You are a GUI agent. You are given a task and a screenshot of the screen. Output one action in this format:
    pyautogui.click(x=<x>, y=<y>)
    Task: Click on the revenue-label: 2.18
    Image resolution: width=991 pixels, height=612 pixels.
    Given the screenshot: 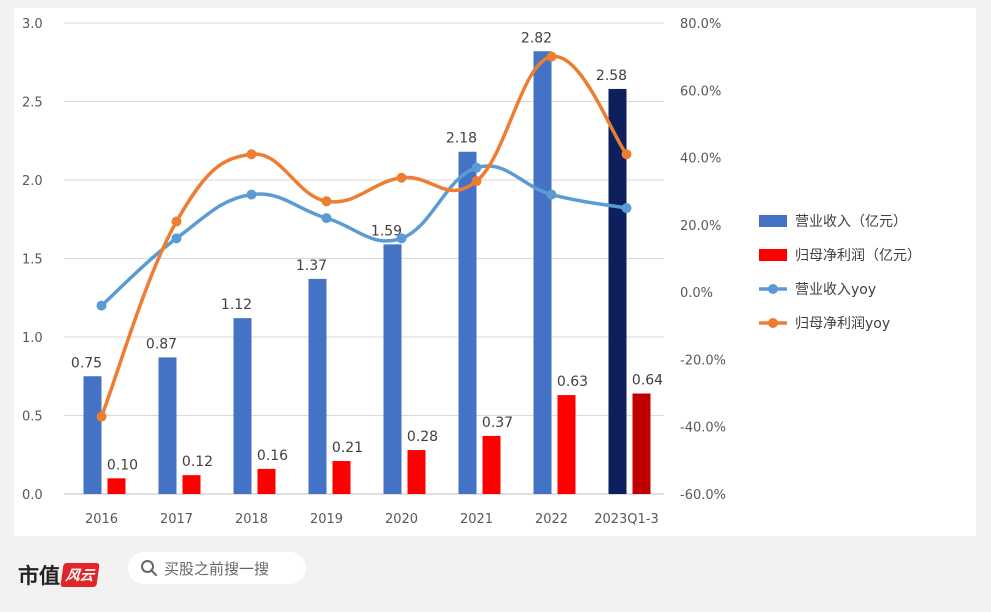 What is the action you would take?
    pyautogui.click(x=461, y=139)
    